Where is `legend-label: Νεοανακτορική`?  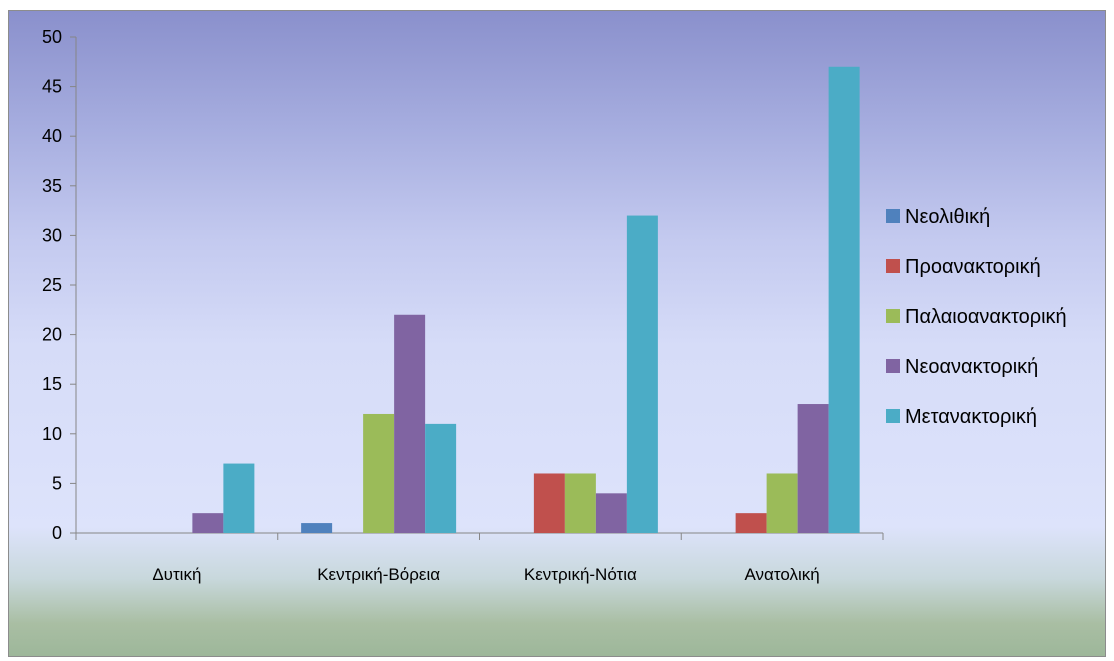
legend-label: Νεοανακτορική is located at coordinates (971, 367).